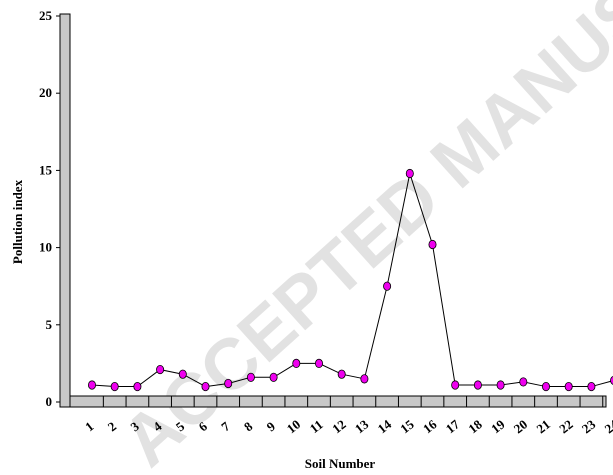 The width and height of the screenshot is (613, 475). What do you see at coordinates (316, 426) in the screenshot?
I see `x-tick-label: 11` at bounding box center [316, 426].